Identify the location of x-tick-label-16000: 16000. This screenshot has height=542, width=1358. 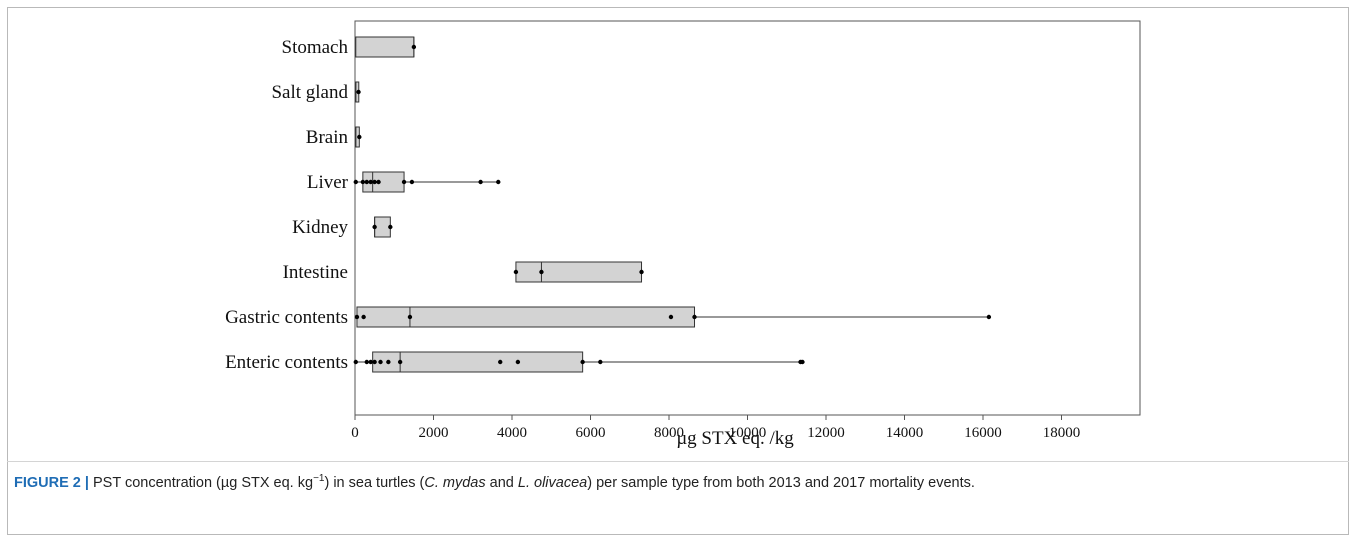
(983, 433).